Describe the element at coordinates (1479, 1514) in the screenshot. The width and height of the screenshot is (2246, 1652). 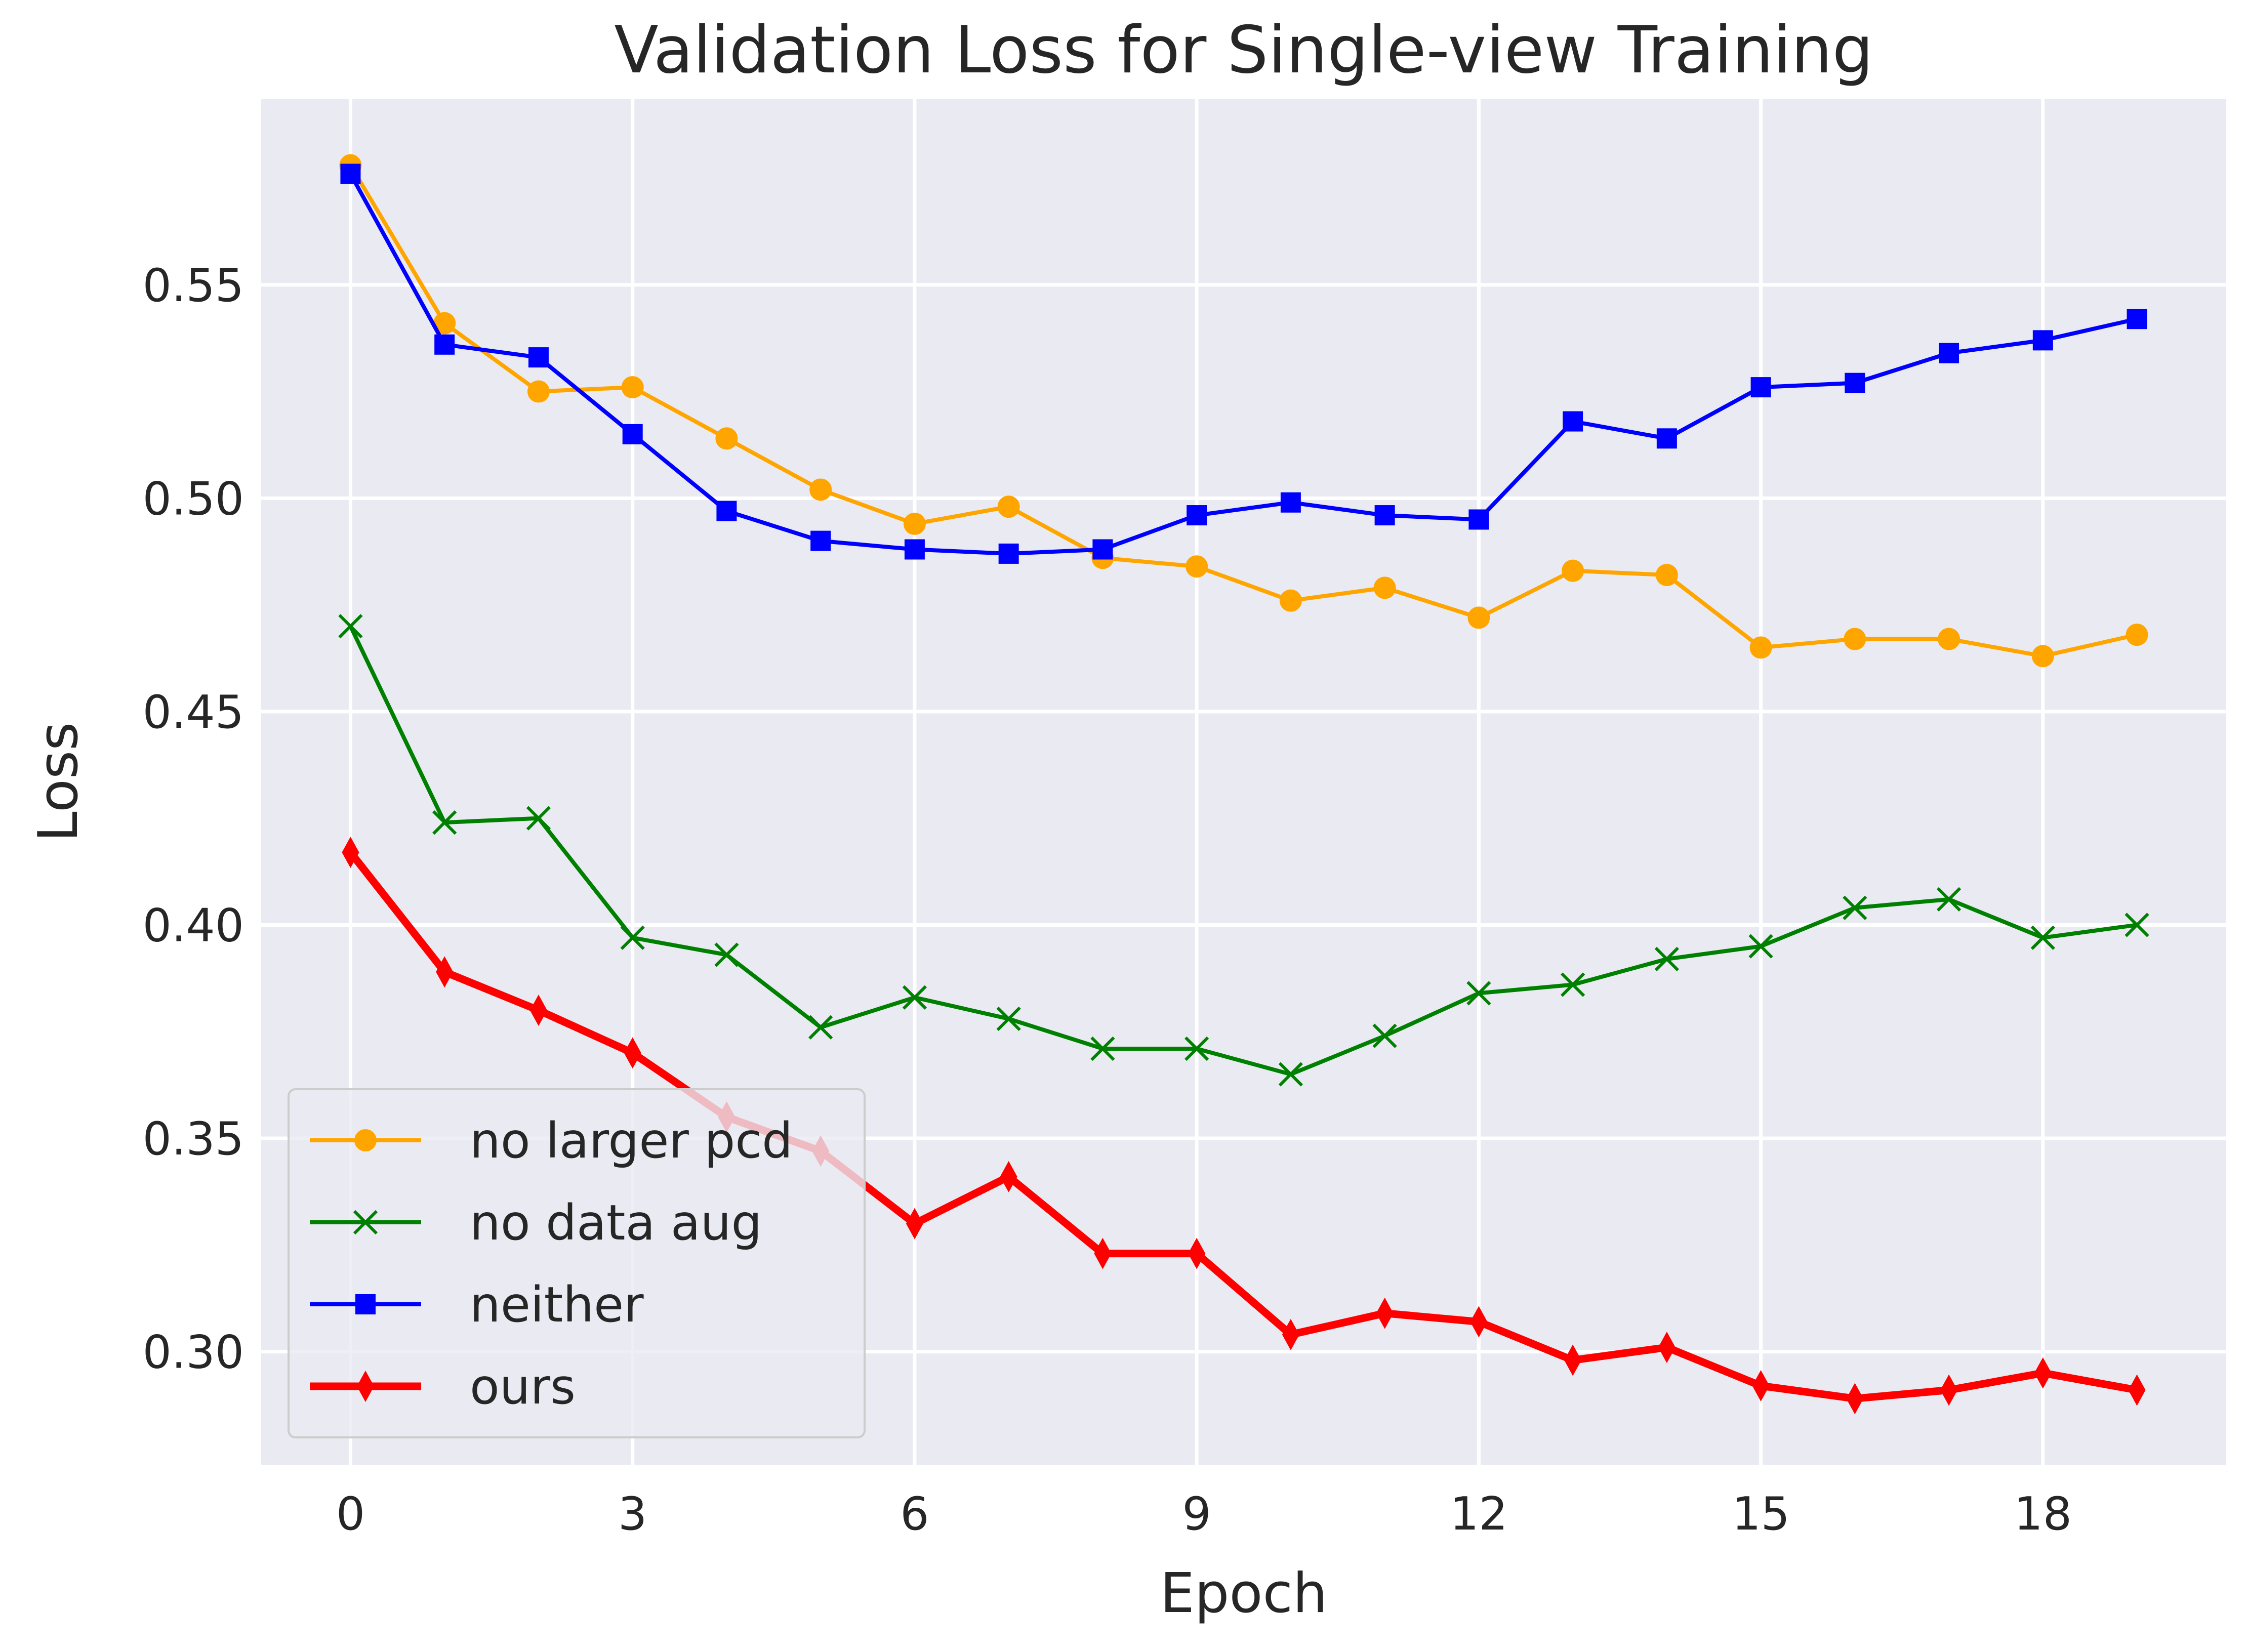
I see `x-tick-label: 12` at that location.